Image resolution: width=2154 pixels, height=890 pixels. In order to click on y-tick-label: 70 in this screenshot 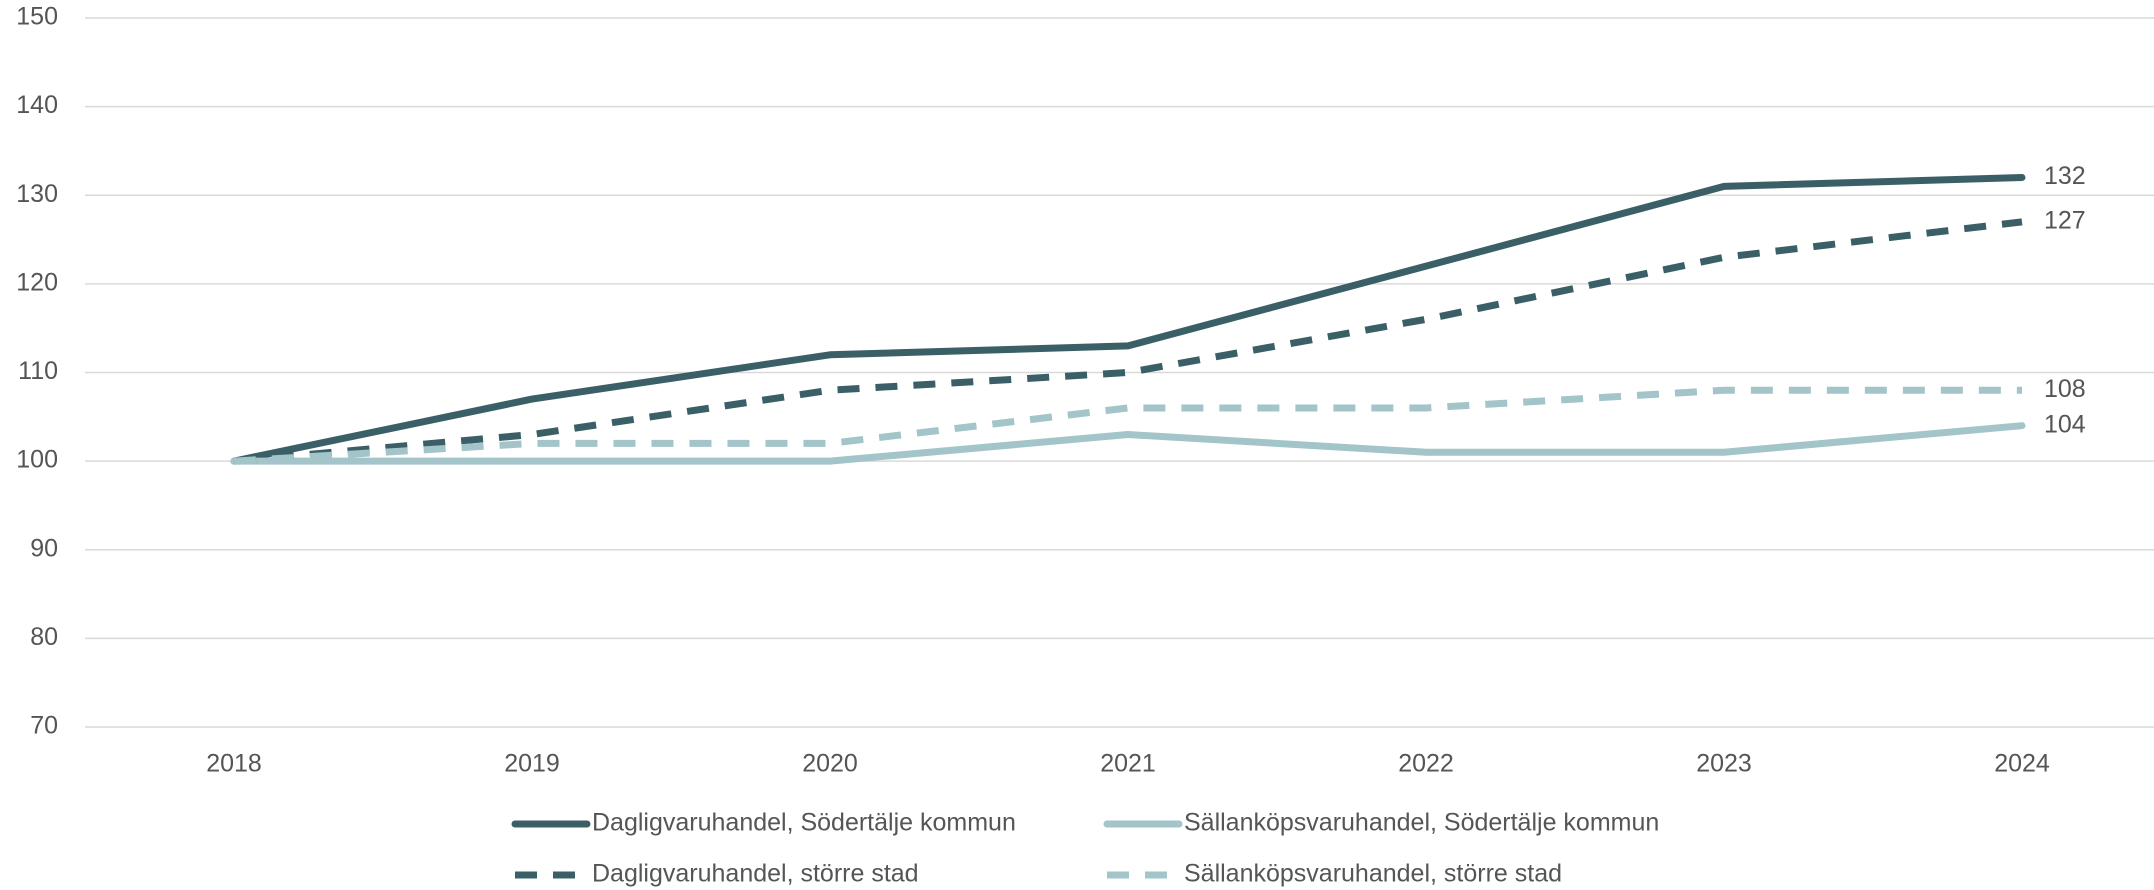, I will do `click(44, 726)`.